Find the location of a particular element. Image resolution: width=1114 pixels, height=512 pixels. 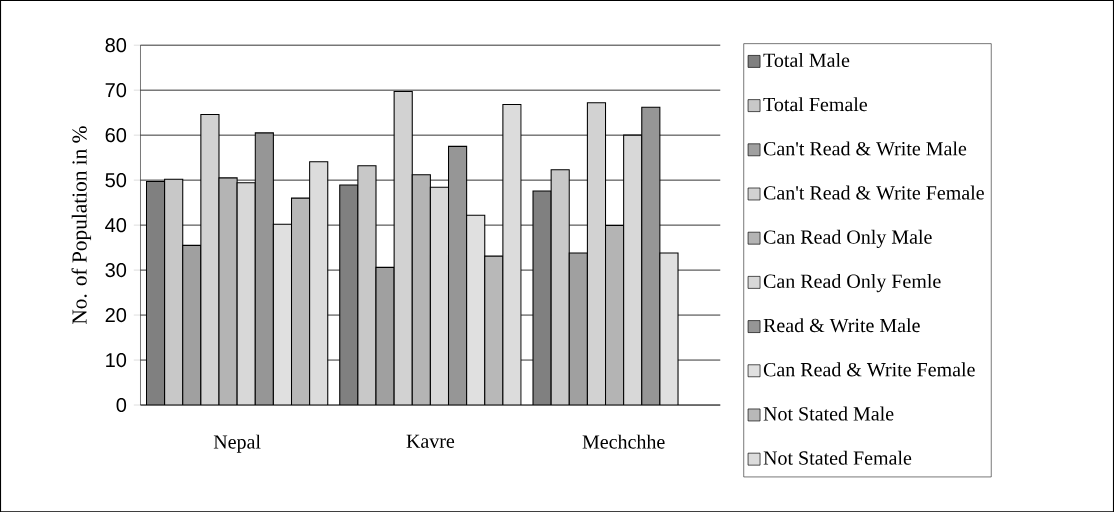

y-tick-label: 40 is located at coordinates (116, 225).